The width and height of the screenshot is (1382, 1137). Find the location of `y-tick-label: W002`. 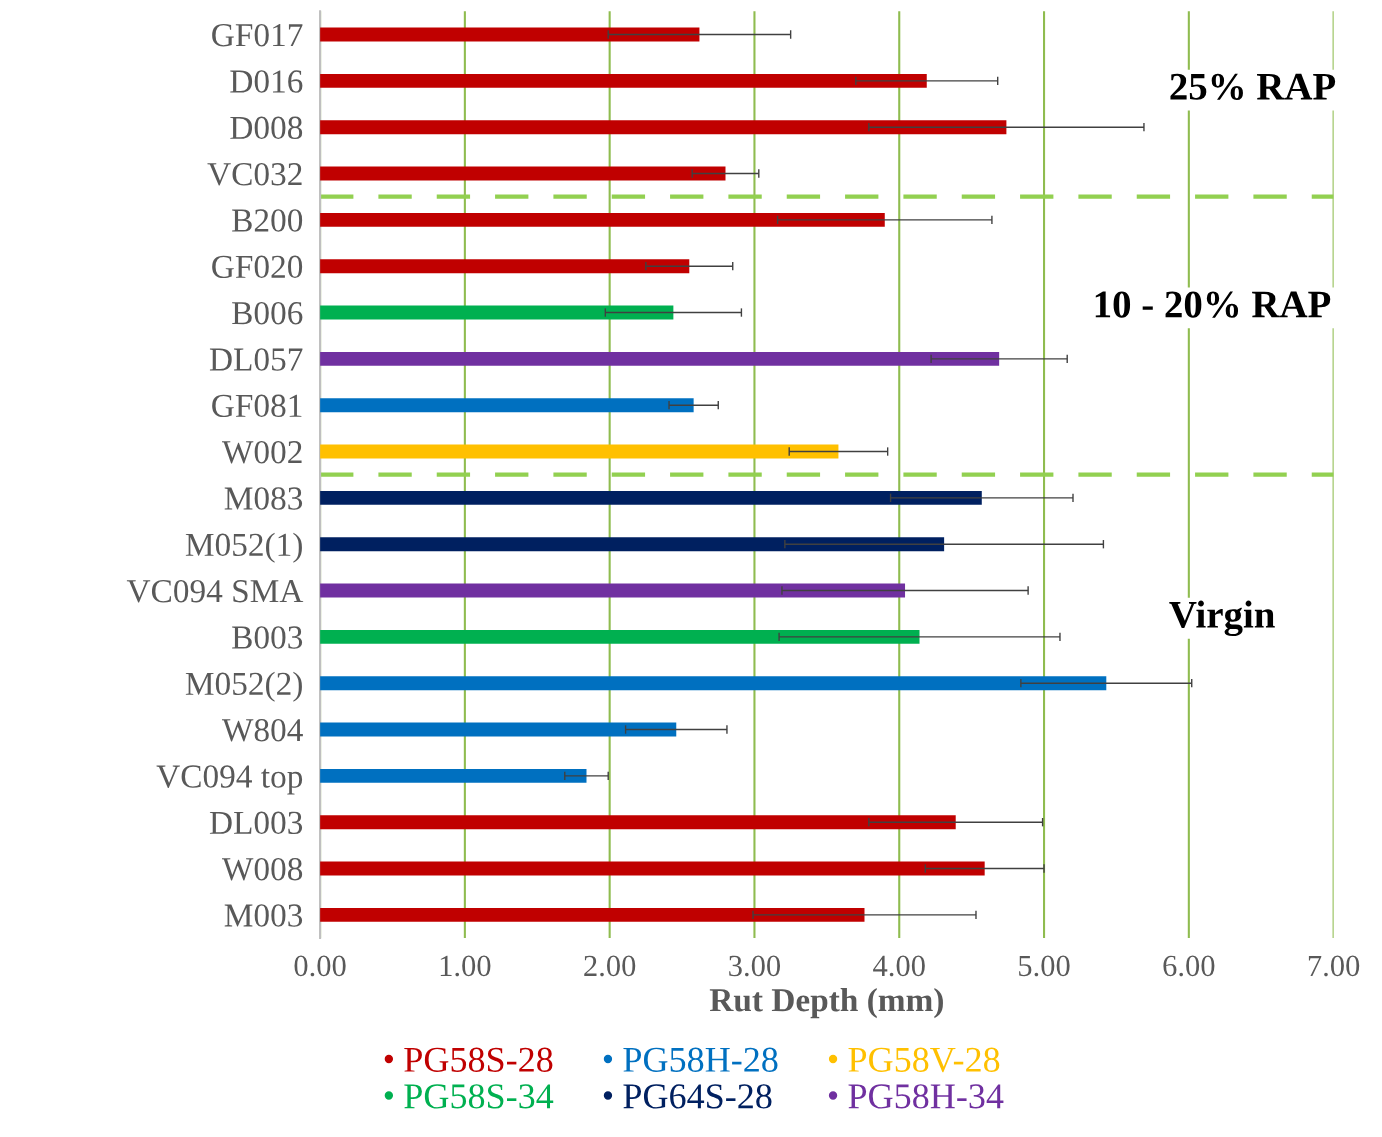

y-tick-label: W002 is located at coordinates (261, 452).